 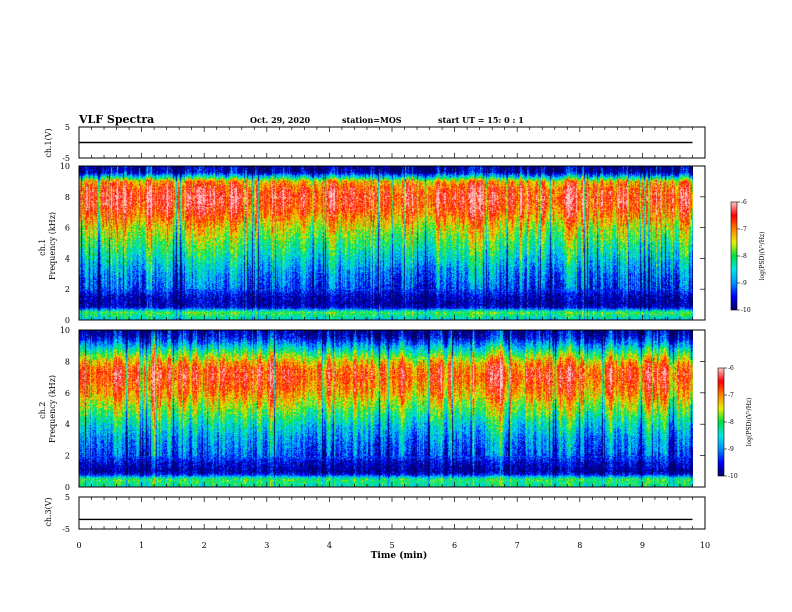 I want to click on ch1-colorbar-label: log(PSD)(V²/Hz), so click(x=762, y=256).